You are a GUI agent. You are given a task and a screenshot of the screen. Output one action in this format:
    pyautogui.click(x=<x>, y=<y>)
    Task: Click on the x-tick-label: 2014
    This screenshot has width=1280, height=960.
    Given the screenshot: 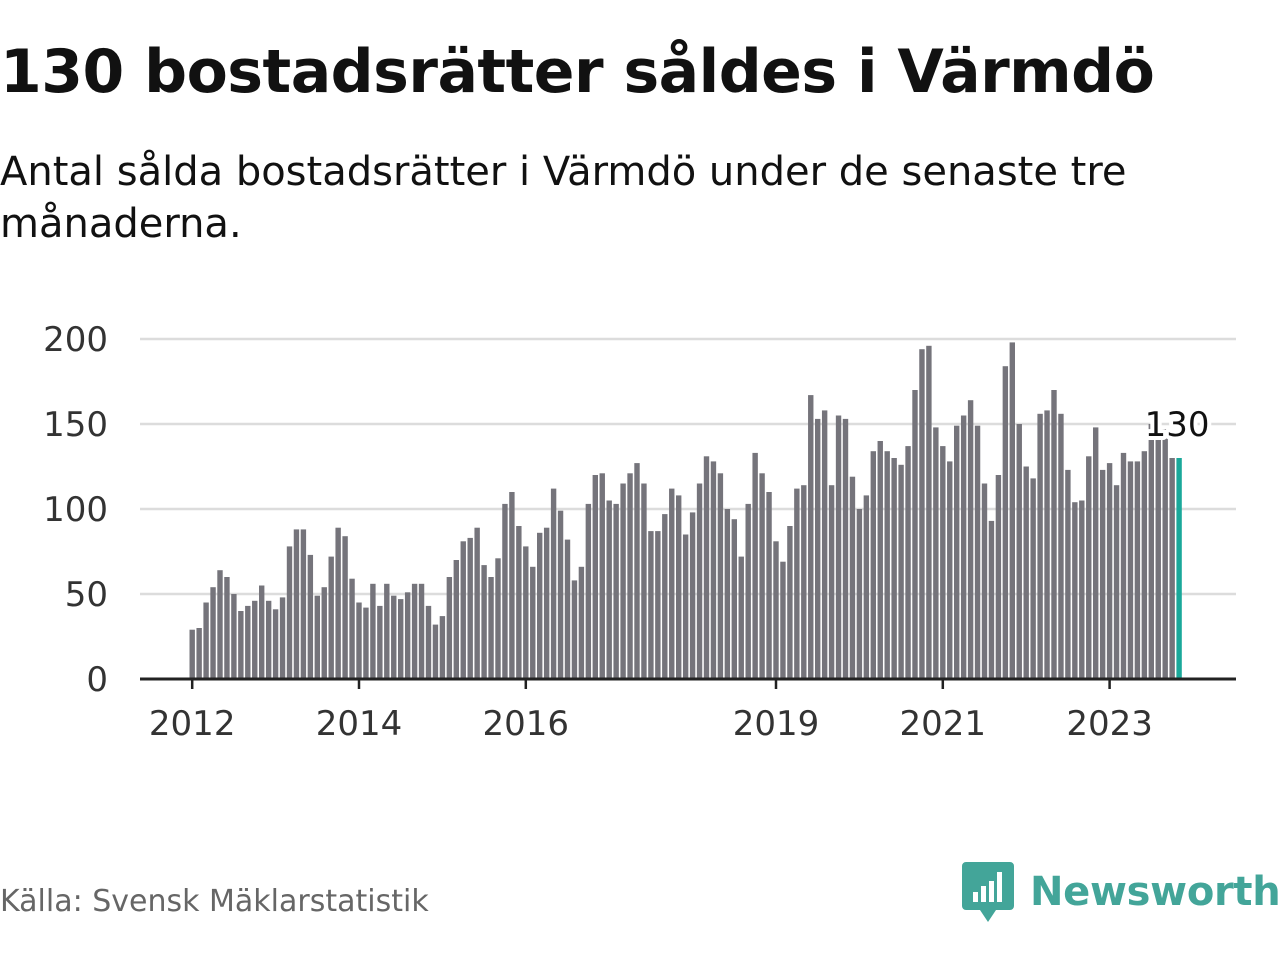 What is the action you would take?
    pyautogui.click(x=359, y=724)
    